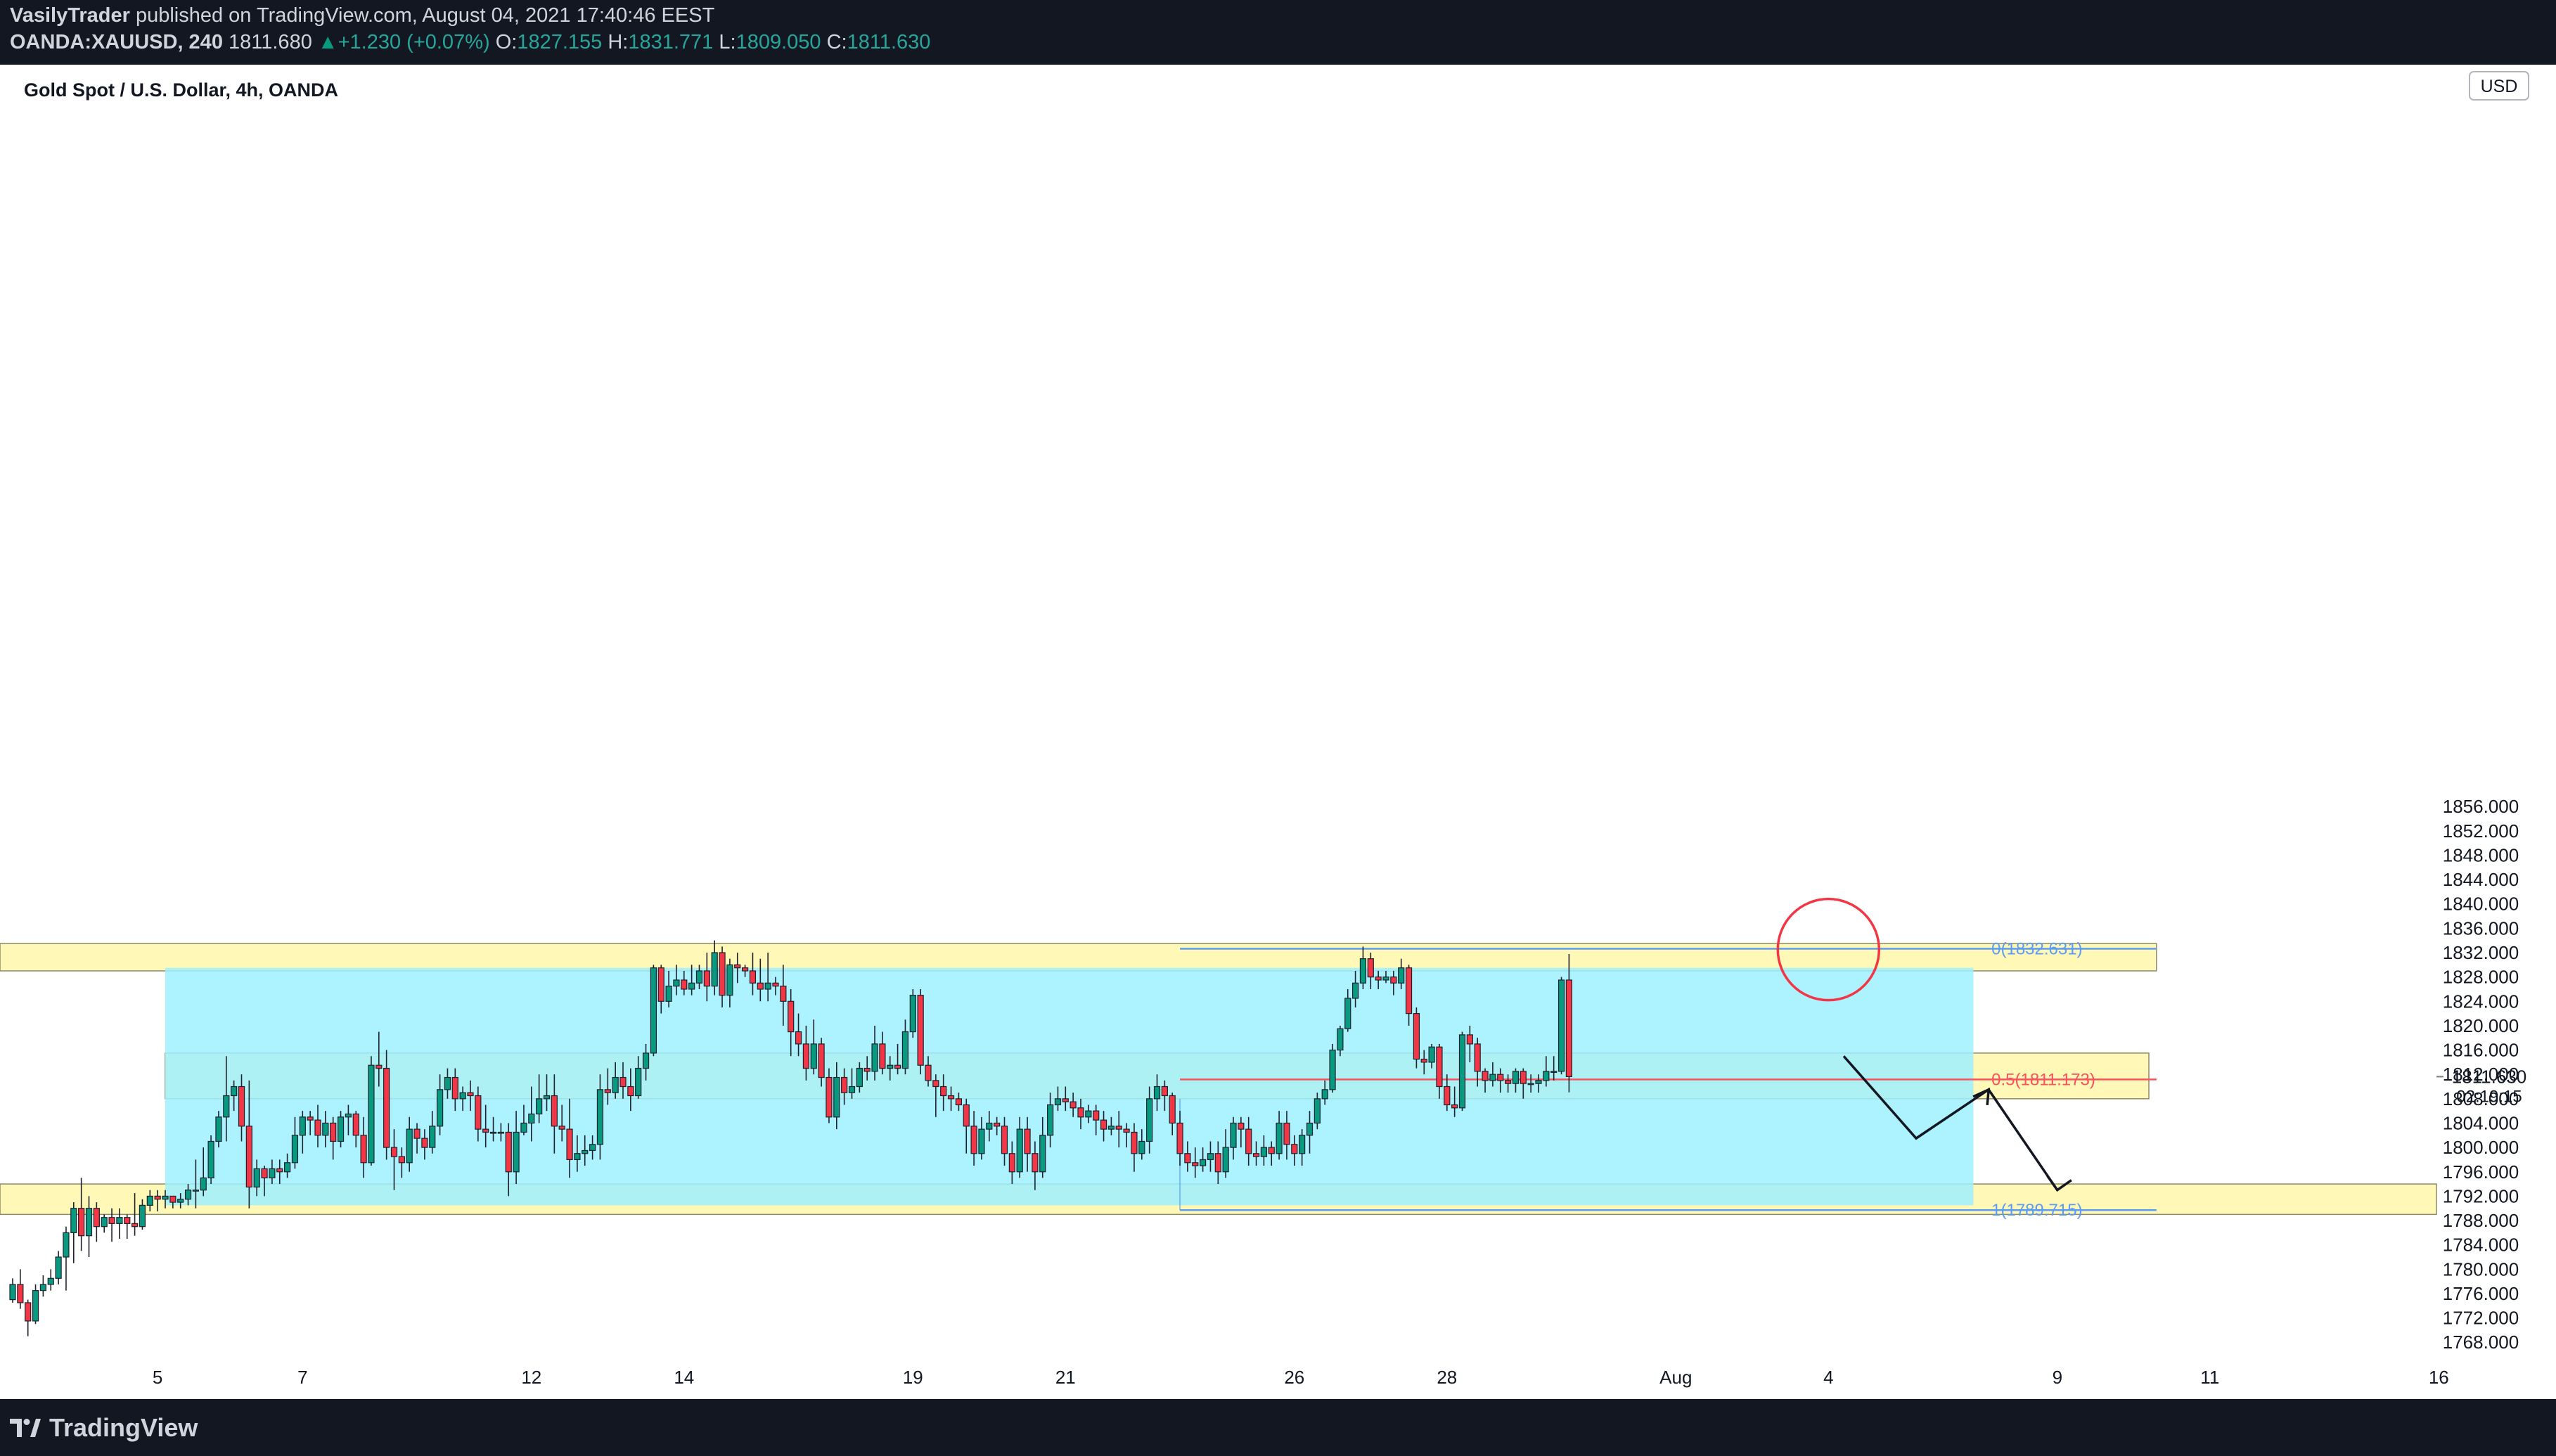 This screenshot has height=1456, width=2556. Describe the element at coordinates (1828, 949) in the screenshot. I see `highlight-circle` at that location.